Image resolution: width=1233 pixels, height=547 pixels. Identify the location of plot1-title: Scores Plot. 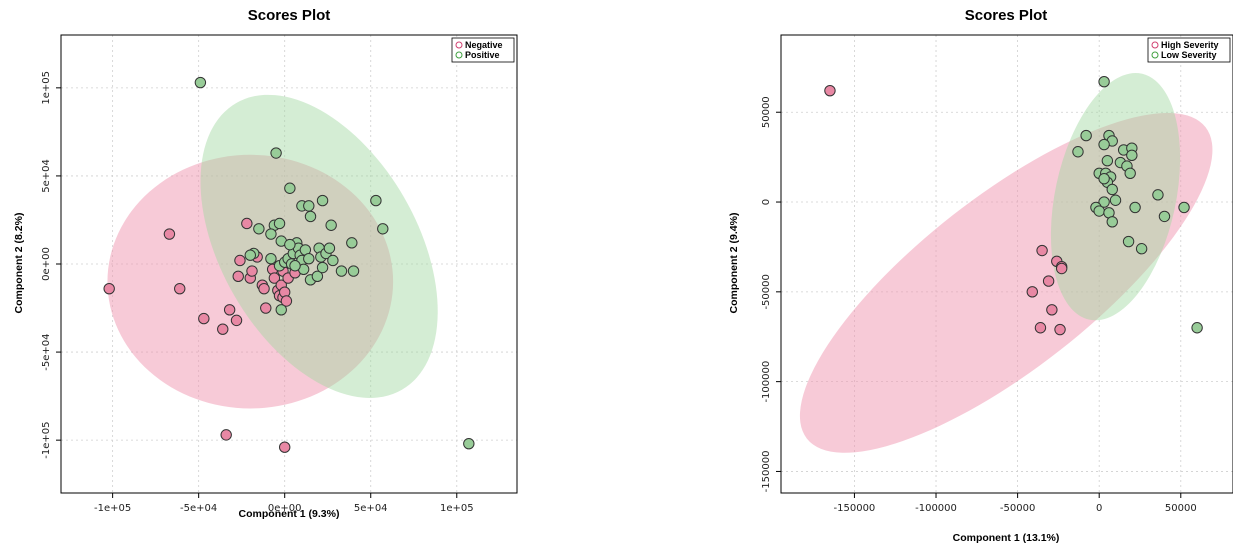
(289, 15).